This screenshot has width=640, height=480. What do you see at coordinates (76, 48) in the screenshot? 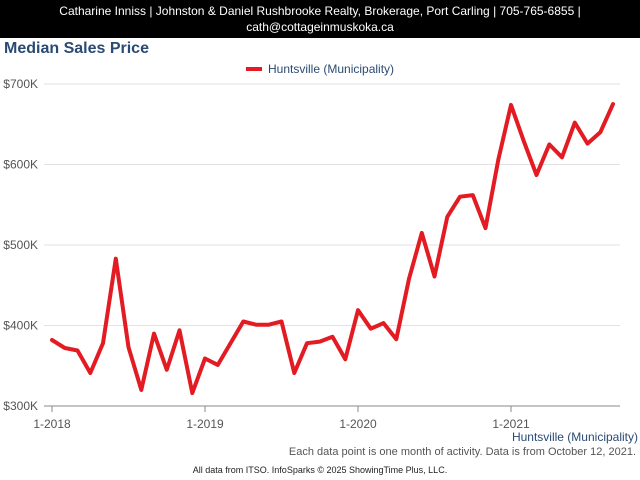
I see `chart-title: Median Sales Price` at bounding box center [76, 48].